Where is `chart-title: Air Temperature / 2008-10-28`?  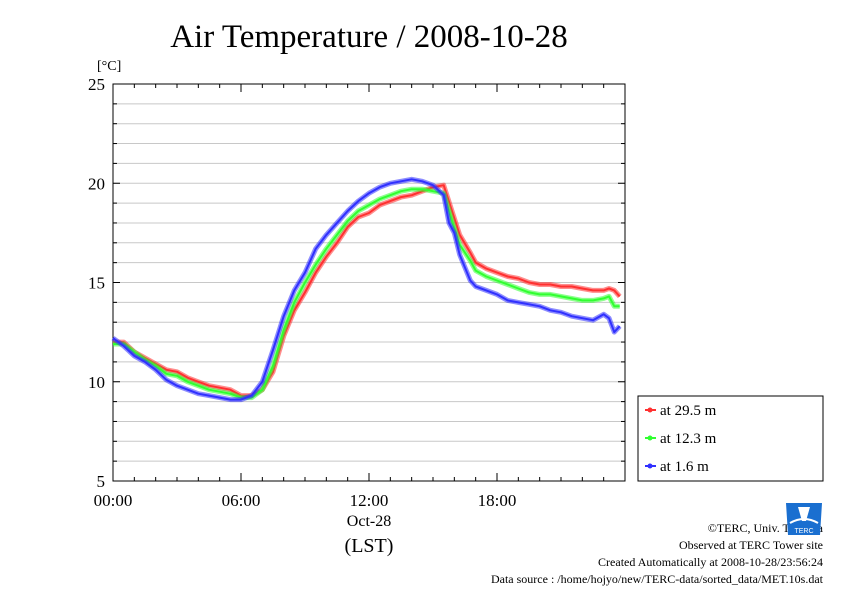
chart-title: Air Temperature / 2008-10-28 is located at coordinates (369, 37).